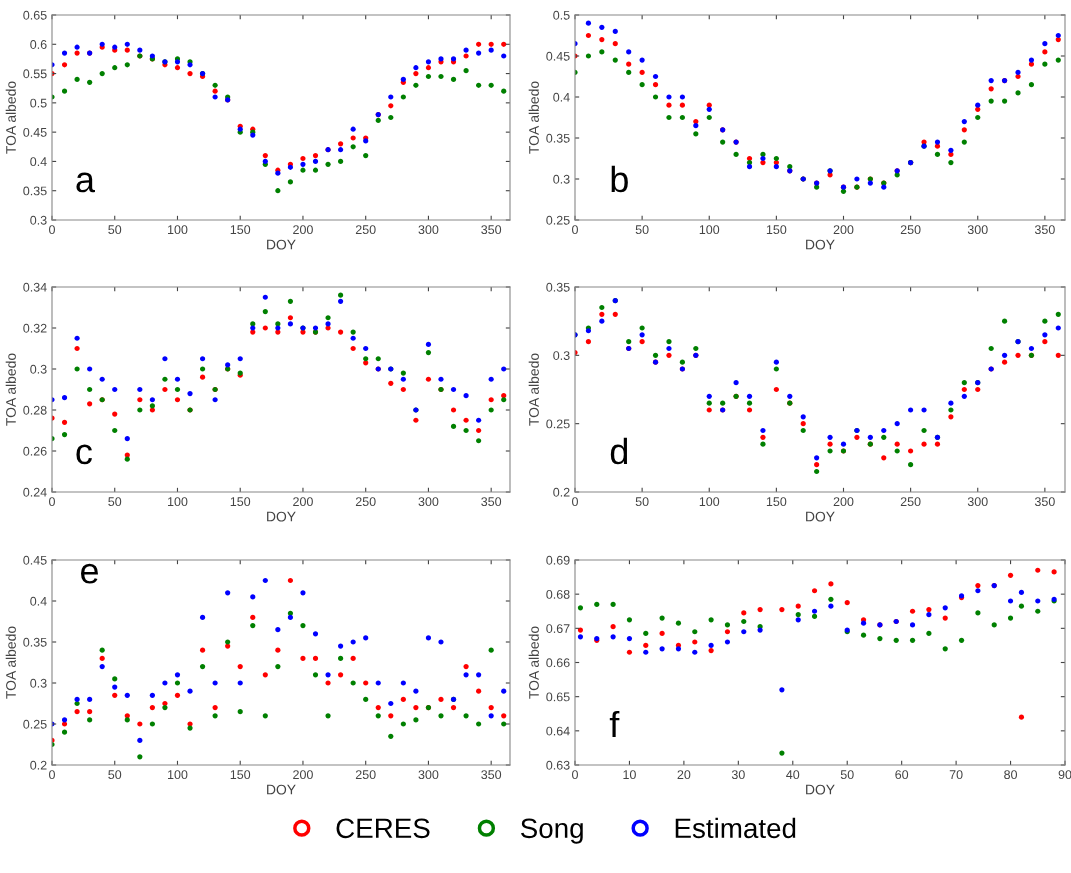 Image resolution: width=1071 pixels, height=873 pixels. What do you see at coordinates (902, 775) in the screenshot?
I see `x-tick-label: 60` at bounding box center [902, 775].